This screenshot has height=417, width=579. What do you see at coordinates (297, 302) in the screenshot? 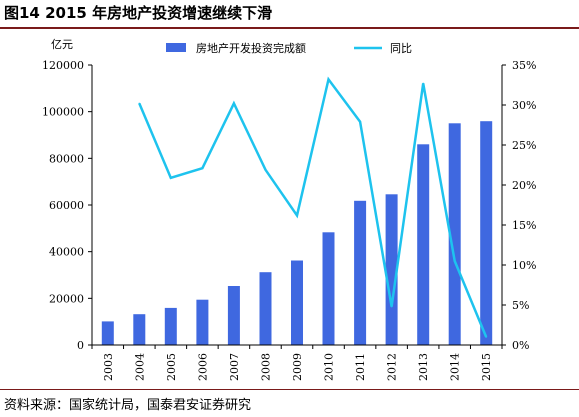
I see `bar-2009` at bounding box center [297, 302].